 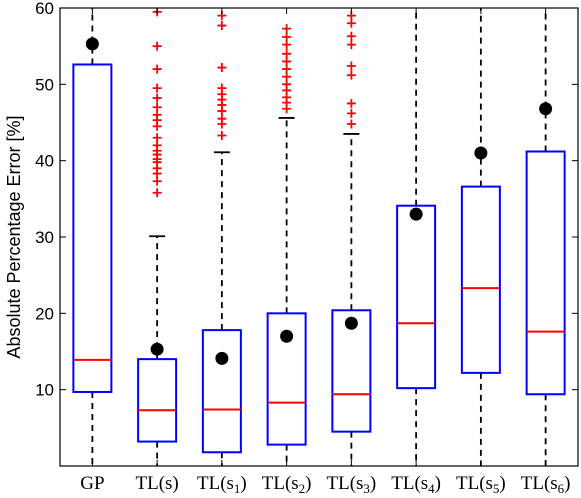 I want to click on x-tick-label: TL(s), so click(x=156, y=483).